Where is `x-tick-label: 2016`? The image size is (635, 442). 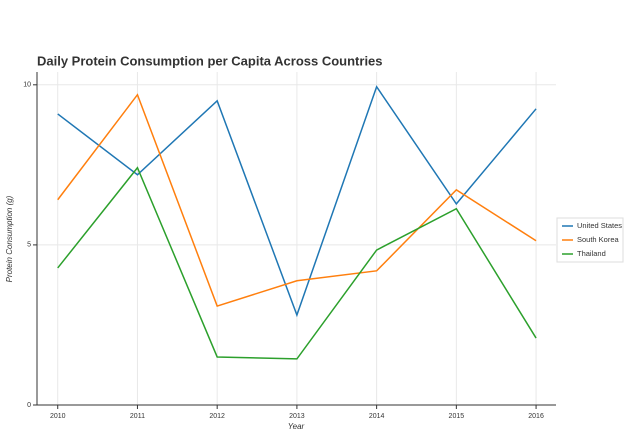 x-tick-label: 2016 is located at coordinates (536, 416).